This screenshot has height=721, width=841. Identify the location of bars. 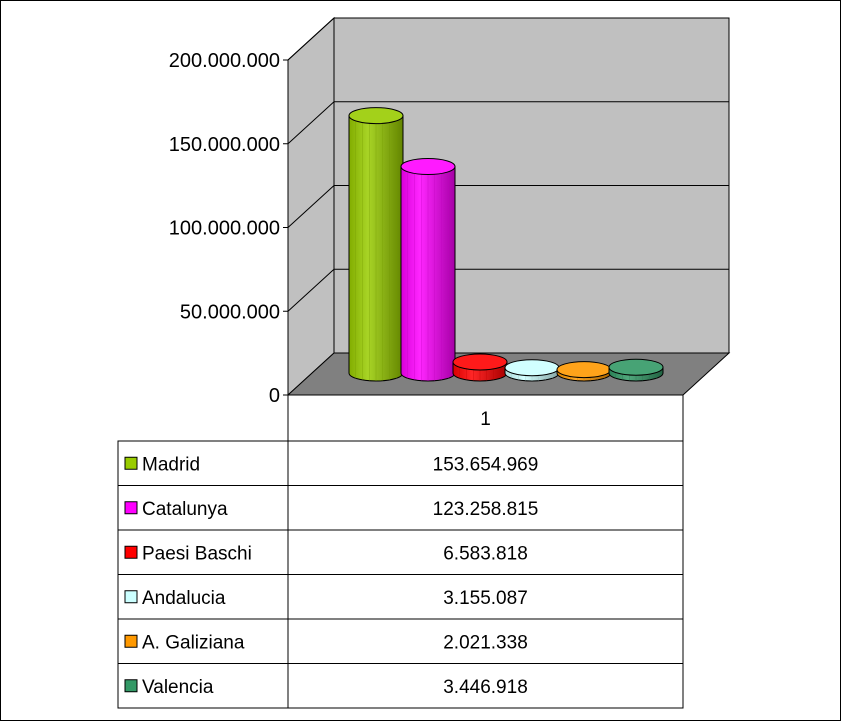
(506, 244).